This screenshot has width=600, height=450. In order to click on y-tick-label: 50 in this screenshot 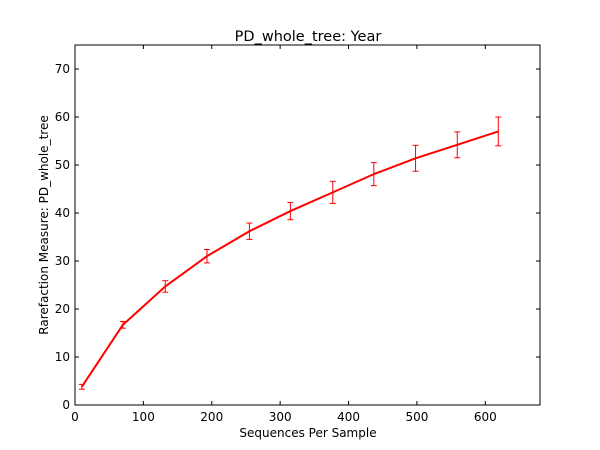, I will do `click(62, 165)`.